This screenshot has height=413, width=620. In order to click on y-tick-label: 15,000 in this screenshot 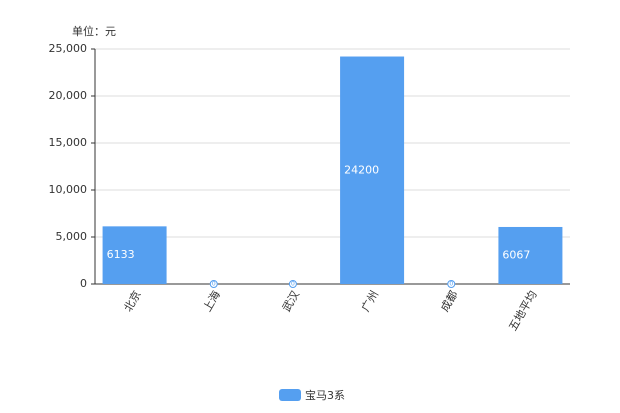, I will do `click(68, 142)`.